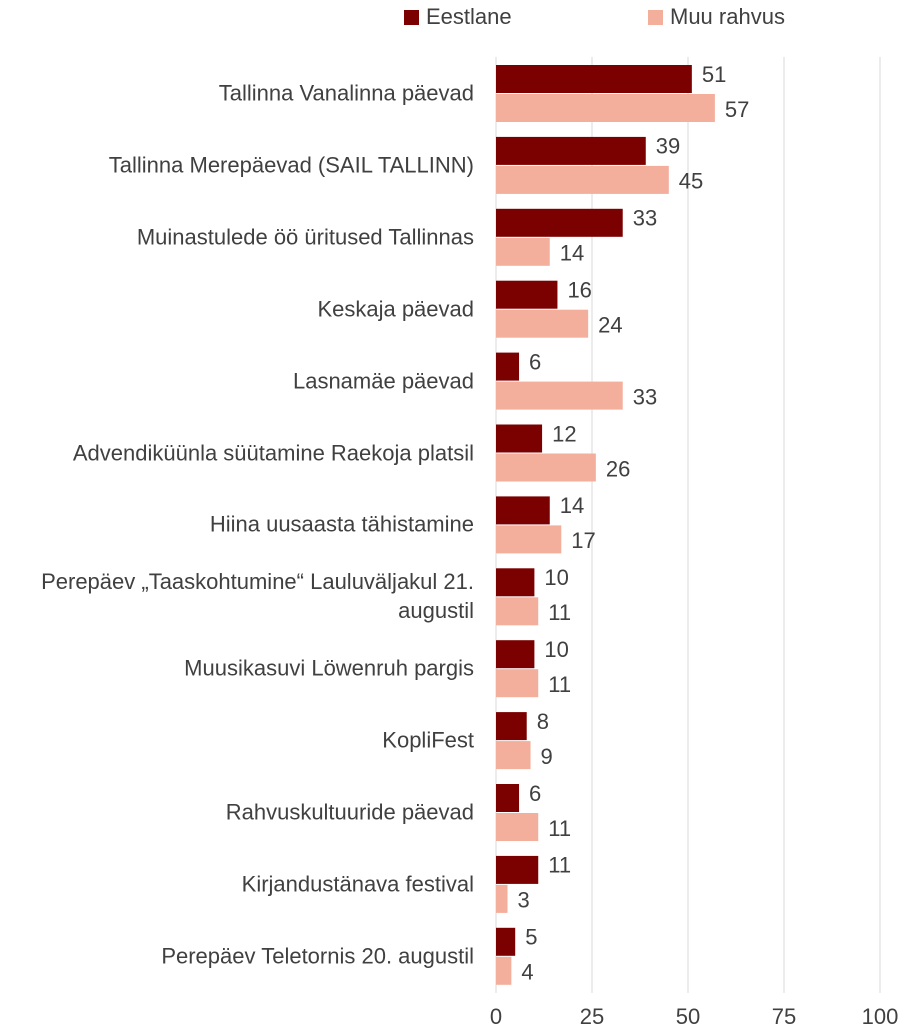 Image resolution: width=904 pixels, height=1031 pixels. I want to click on data-label: 16, so click(579, 290).